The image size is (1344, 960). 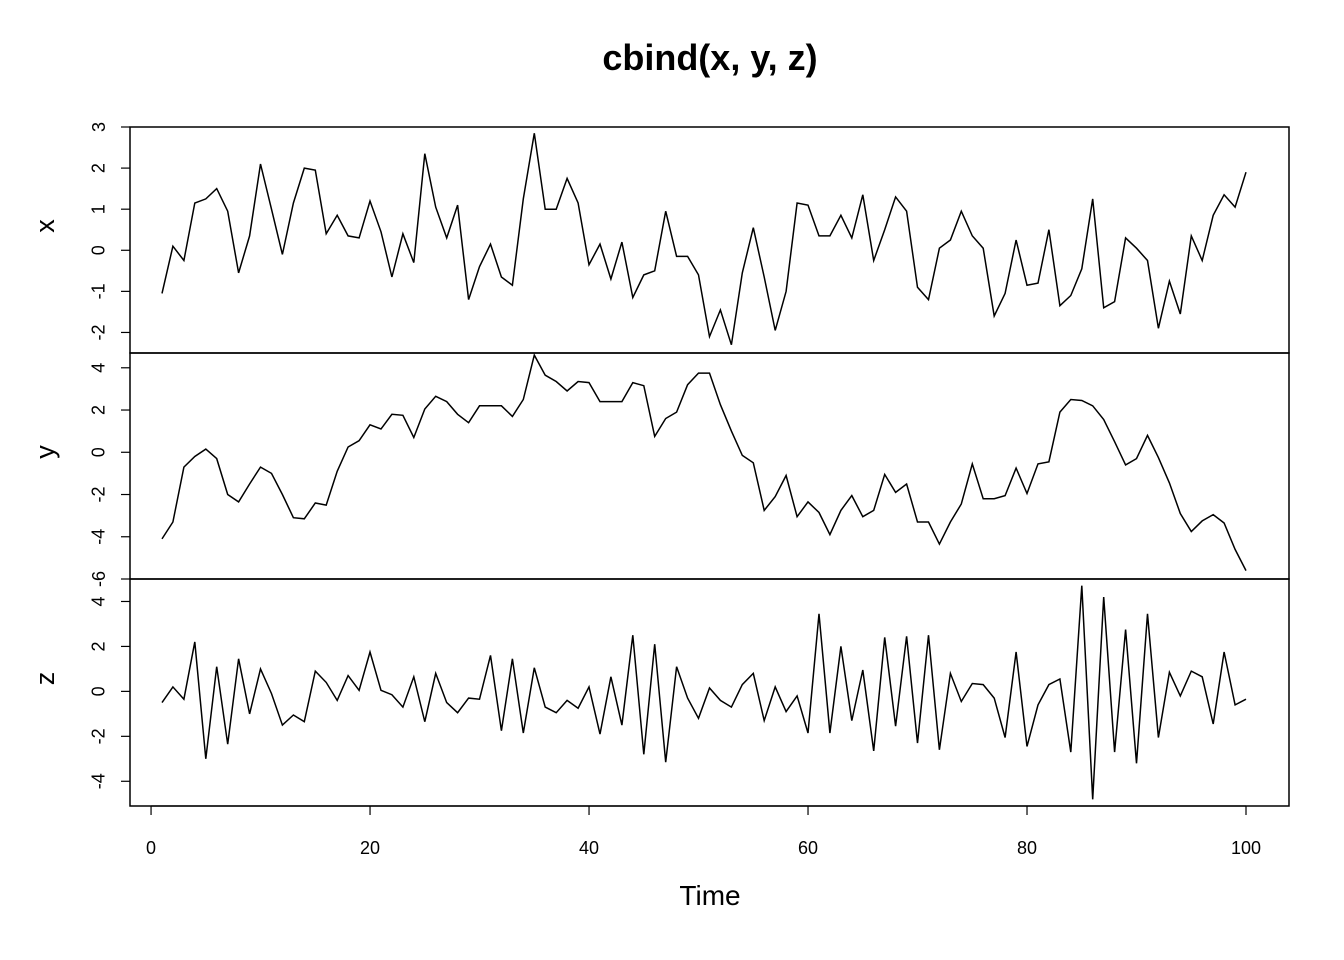 What do you see at coordinates (589, 848) in the screenshot?
I see `x-tick-label-2: 40` at bounding box center [589, 848].